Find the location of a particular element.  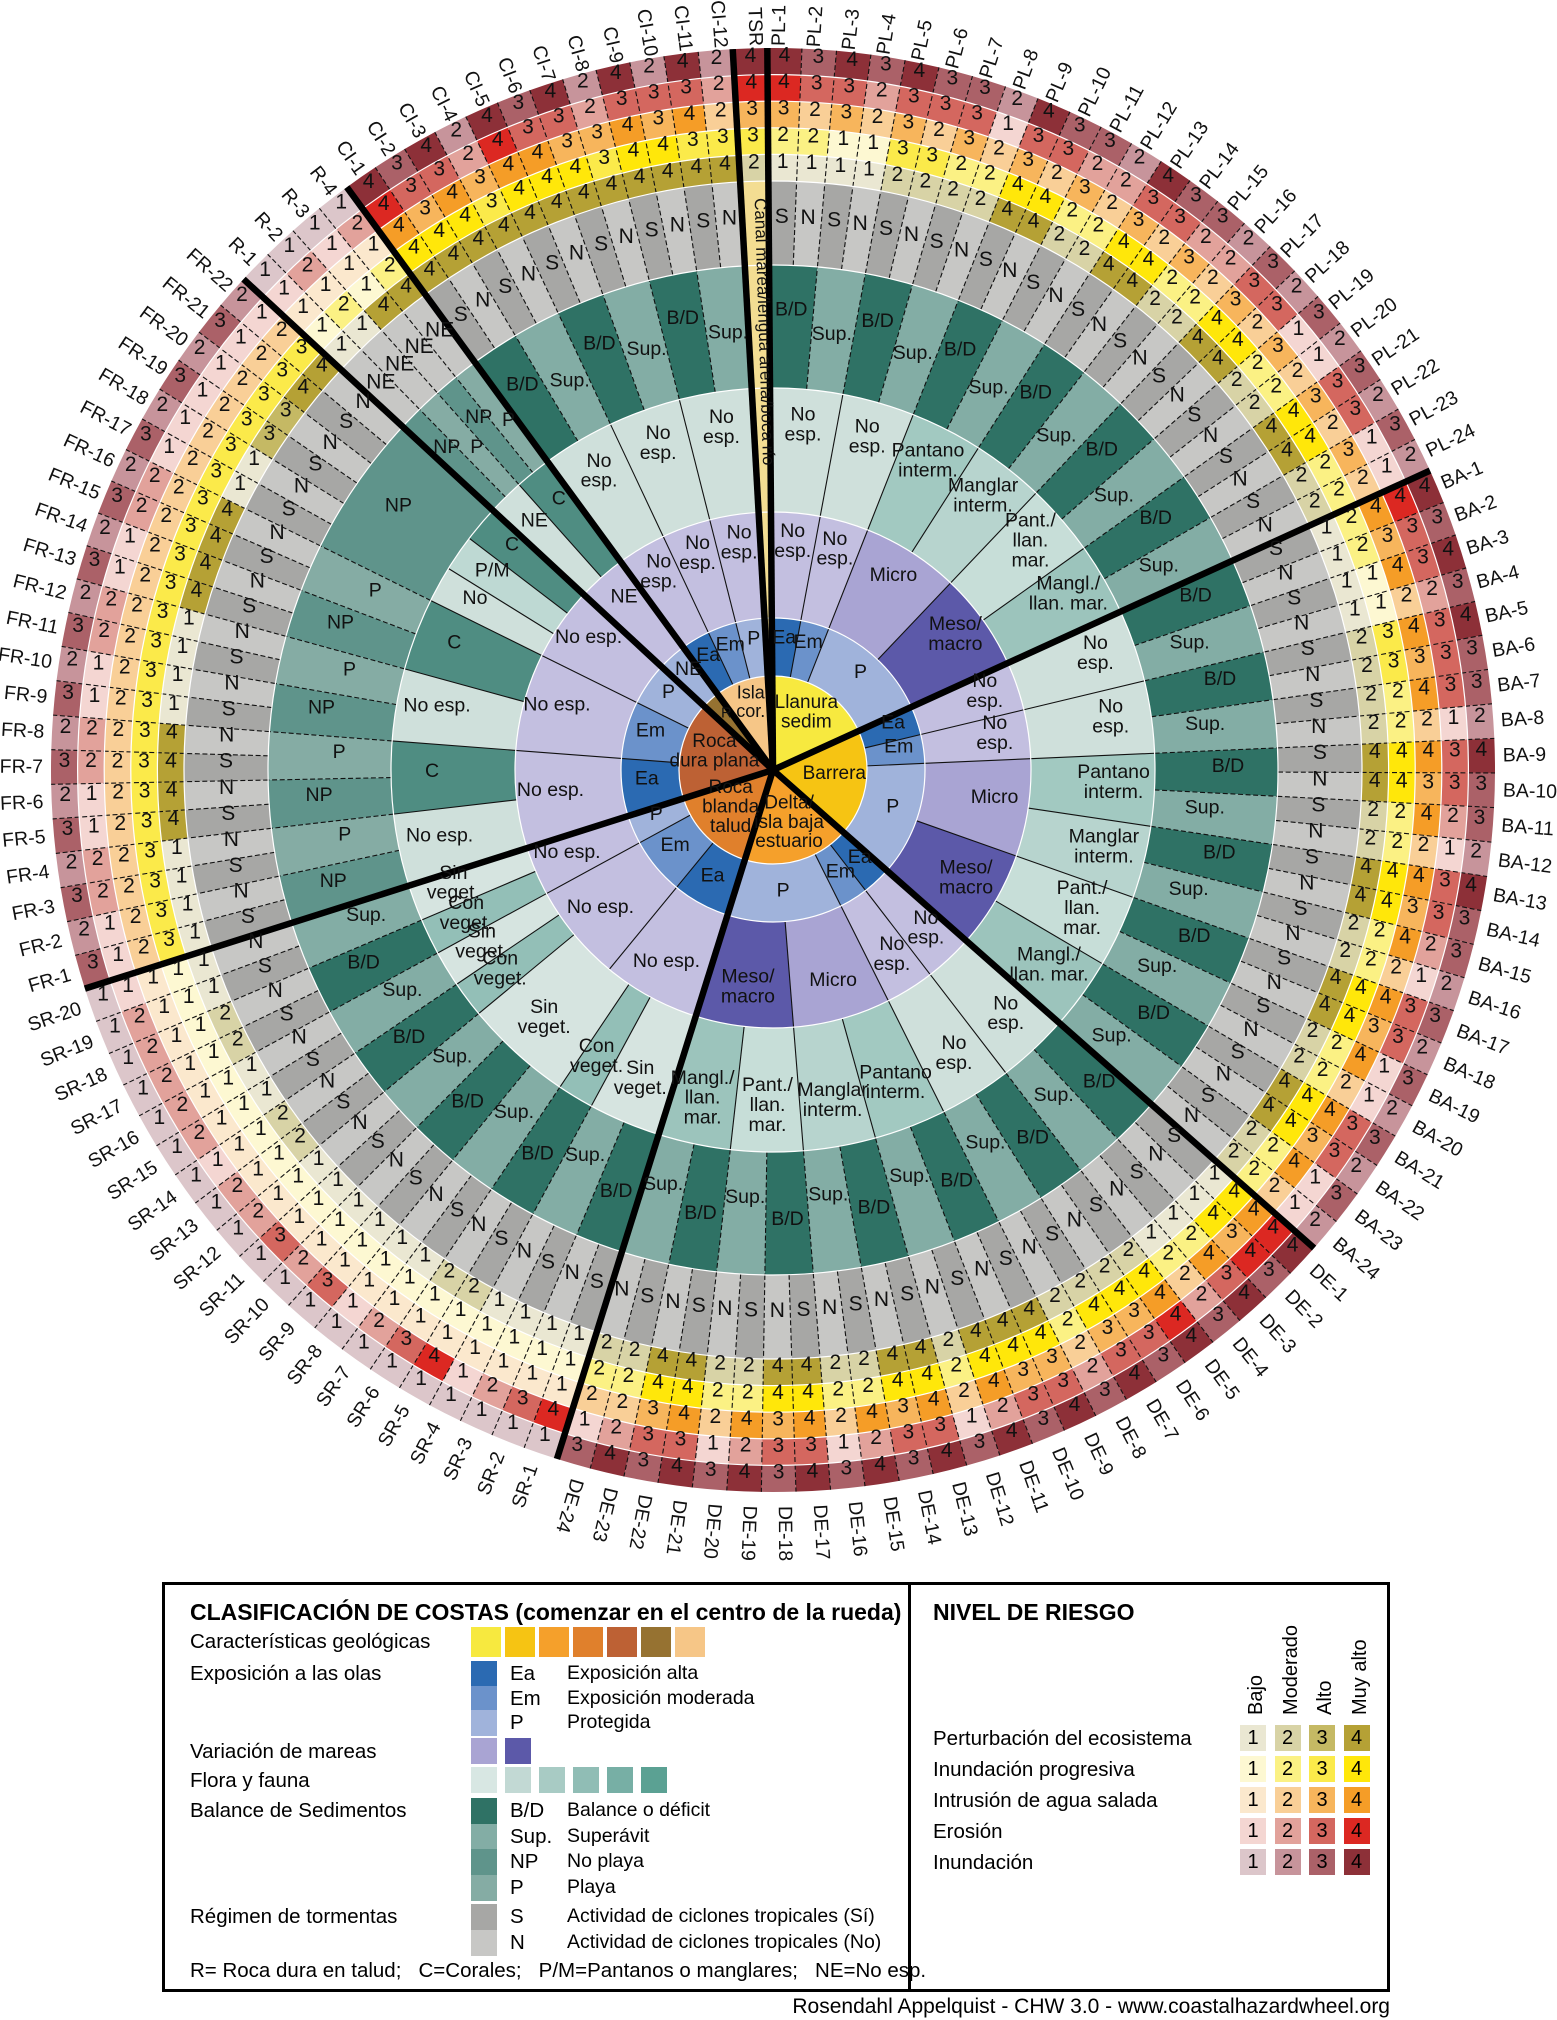

hazard-cell-DE-12-eros is located at coordinates (972, 1422).